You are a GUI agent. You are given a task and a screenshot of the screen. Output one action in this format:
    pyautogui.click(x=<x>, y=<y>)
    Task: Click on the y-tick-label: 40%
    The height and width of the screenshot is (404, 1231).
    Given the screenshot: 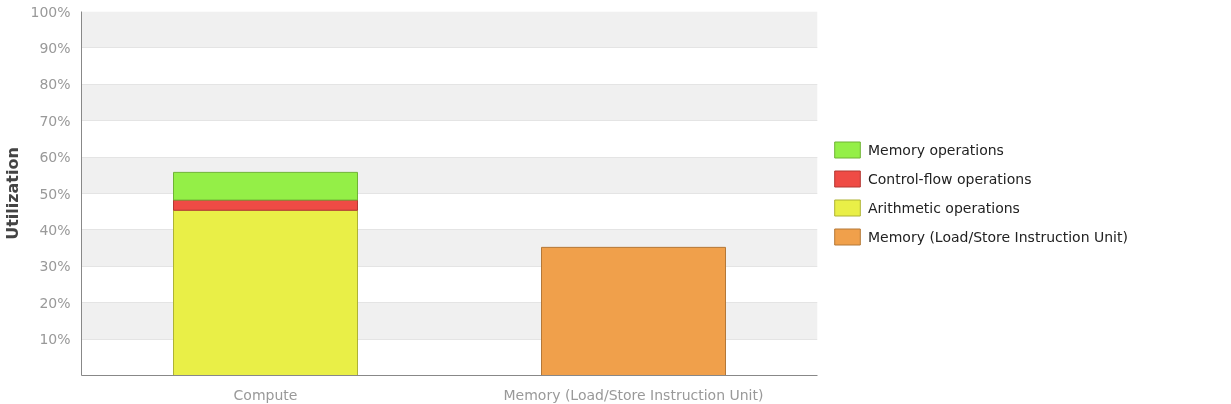 What is the action you would take?
    pyautogui.click(x=55, y=229)
    